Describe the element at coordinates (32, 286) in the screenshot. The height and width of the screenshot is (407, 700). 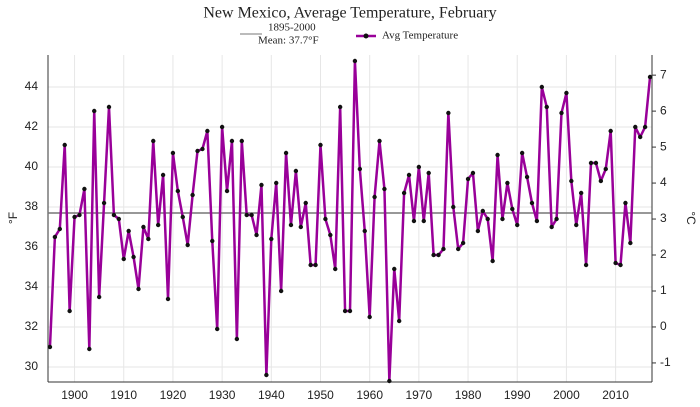
I see `y-tick-label: 34` at that location.